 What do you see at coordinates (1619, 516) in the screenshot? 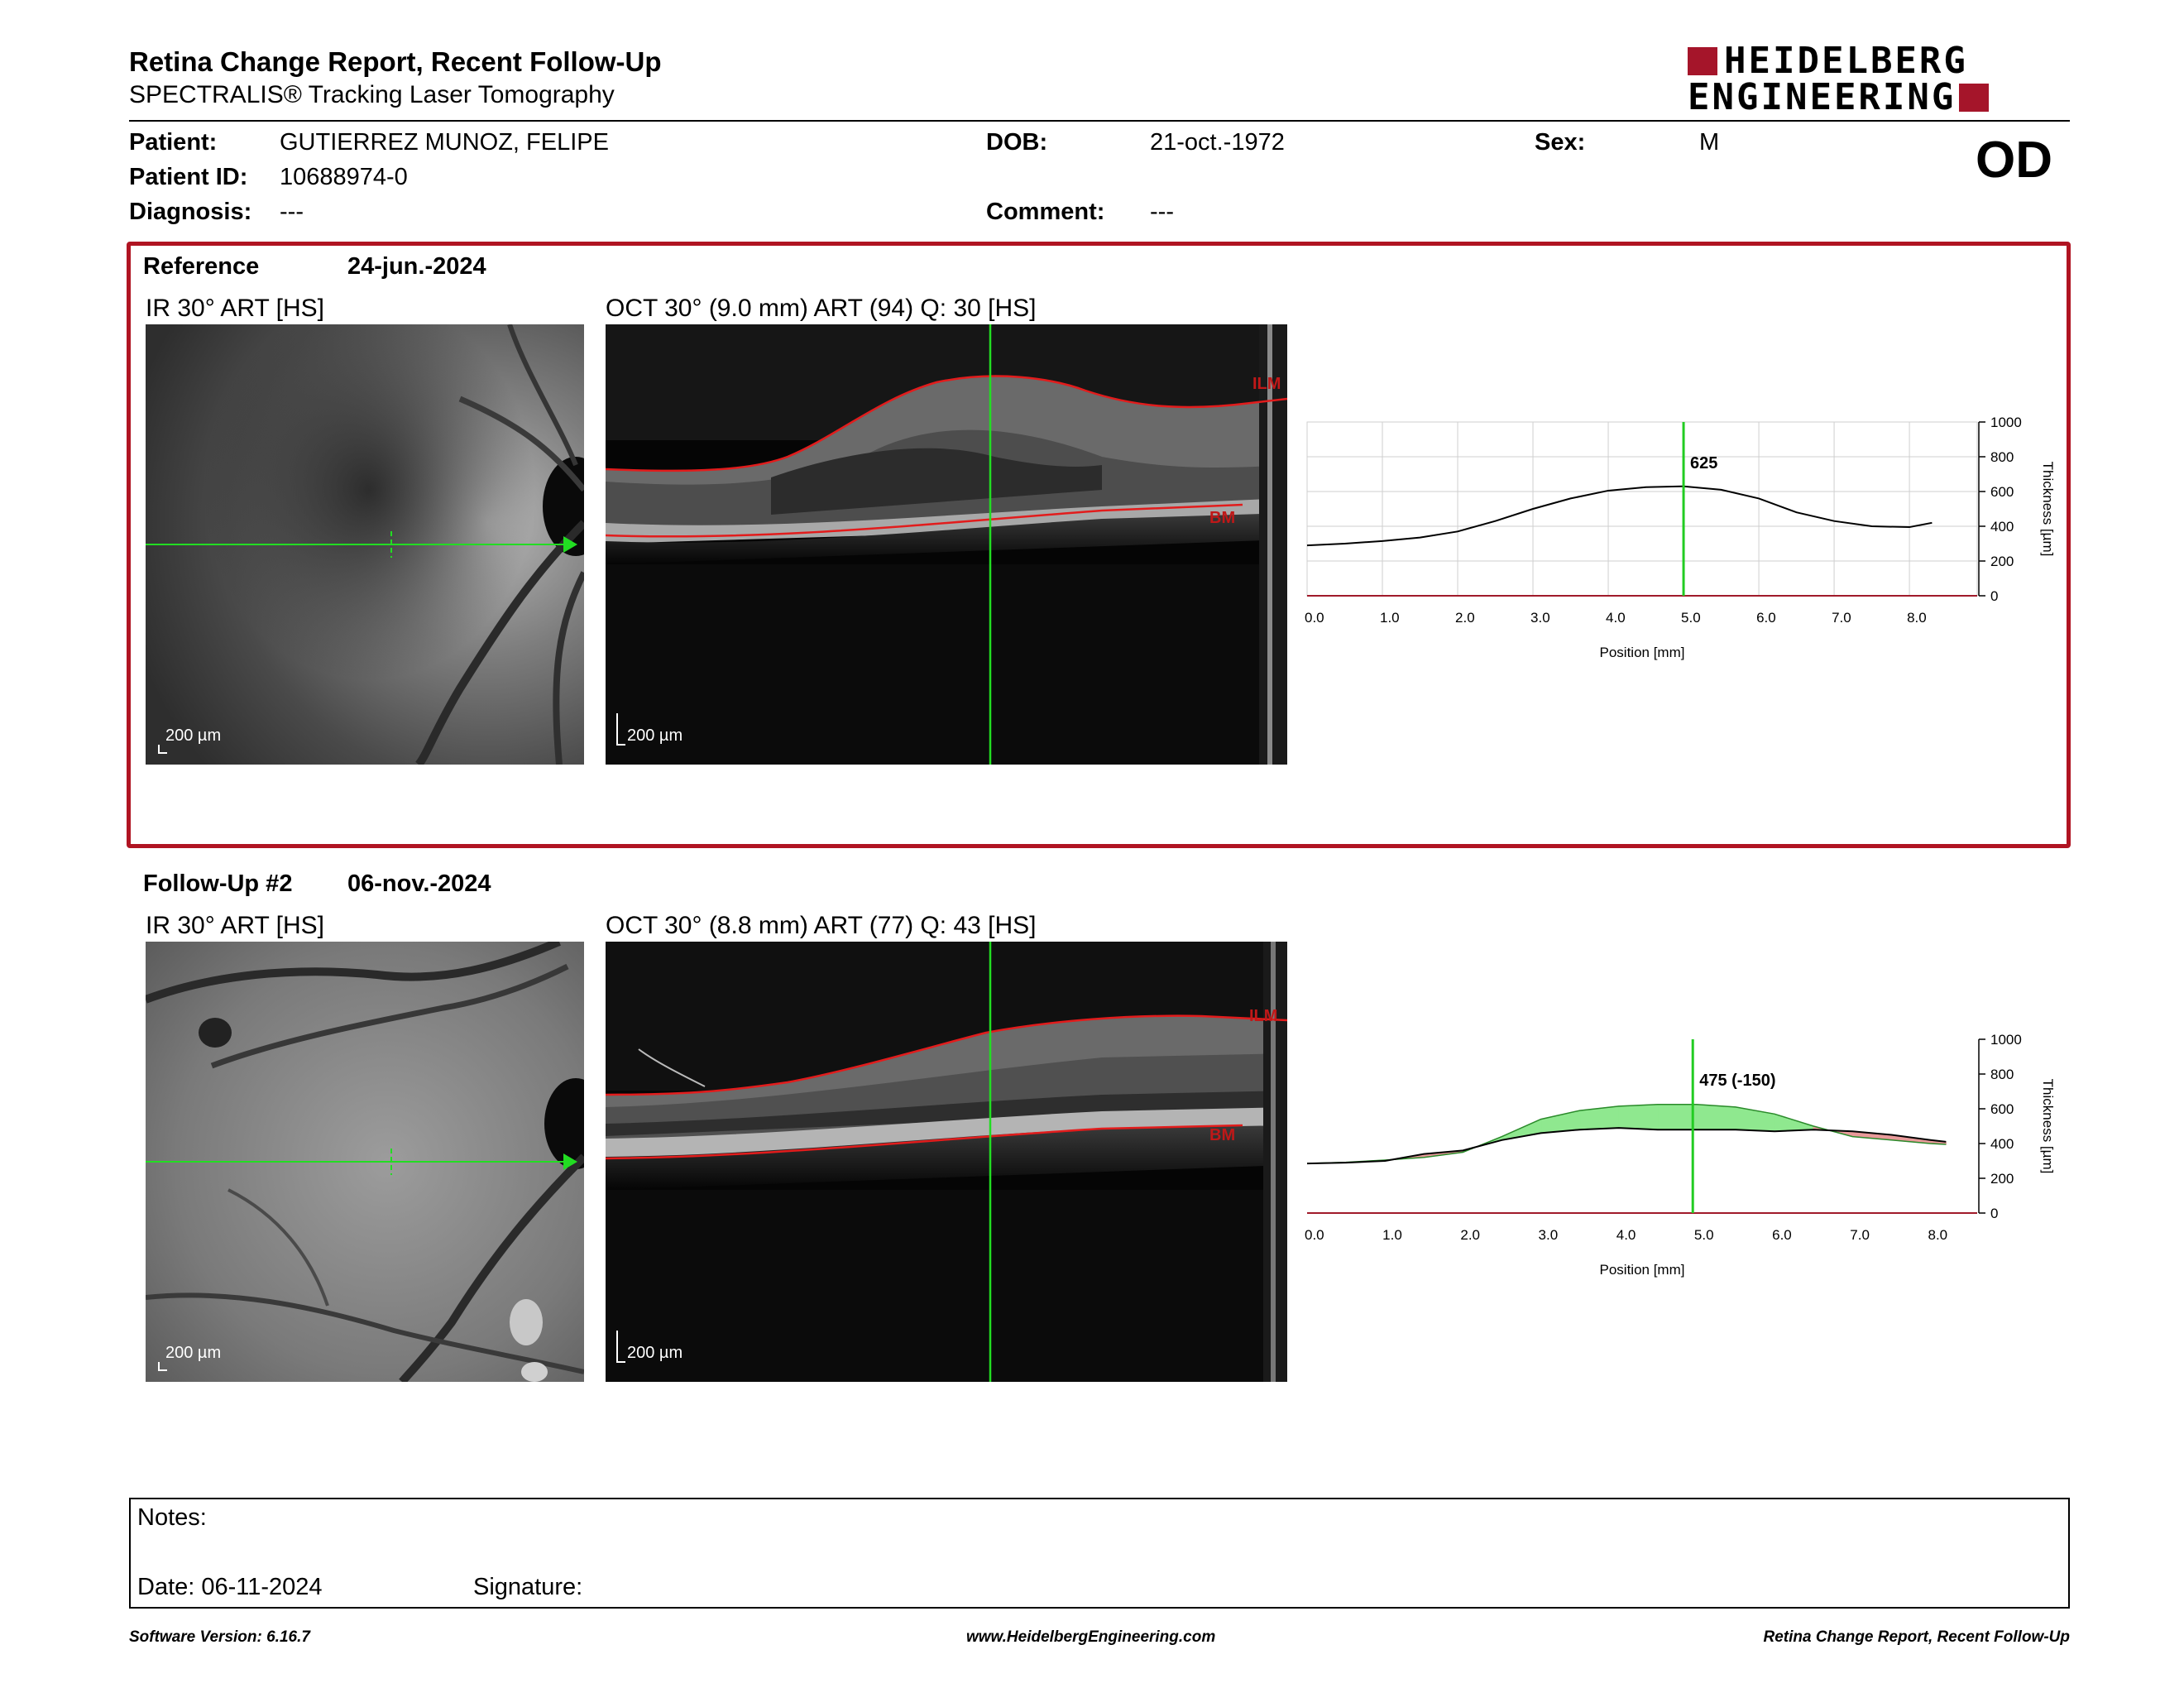
I see `reference-chart-thickness-line` at bounding box center [1619, 516].